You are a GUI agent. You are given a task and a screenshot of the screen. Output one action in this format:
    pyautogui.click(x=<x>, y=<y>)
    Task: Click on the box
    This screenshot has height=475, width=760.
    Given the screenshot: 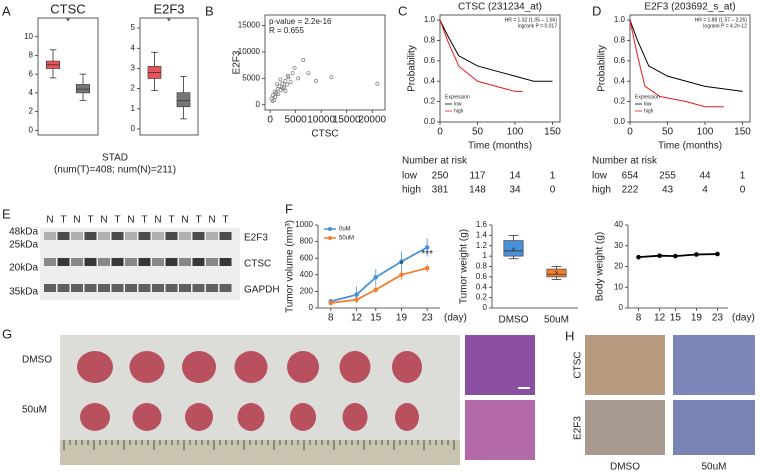 What is the action you would take?
    pyautogui.click(x=83, y=89)
    